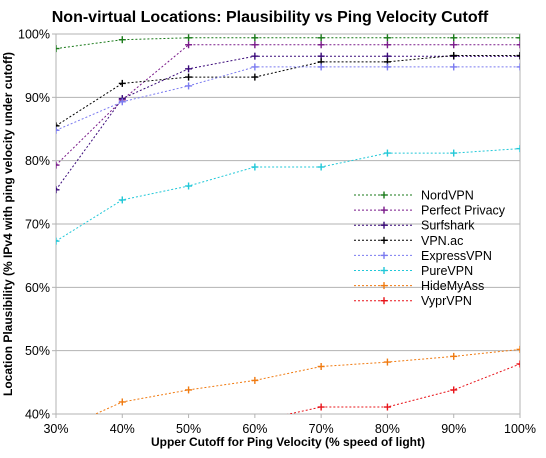  What do you see at coordinates (408, 241) in the screenshot?
I see `legend-item: VPN.ac` at bounding box center [408, 241].